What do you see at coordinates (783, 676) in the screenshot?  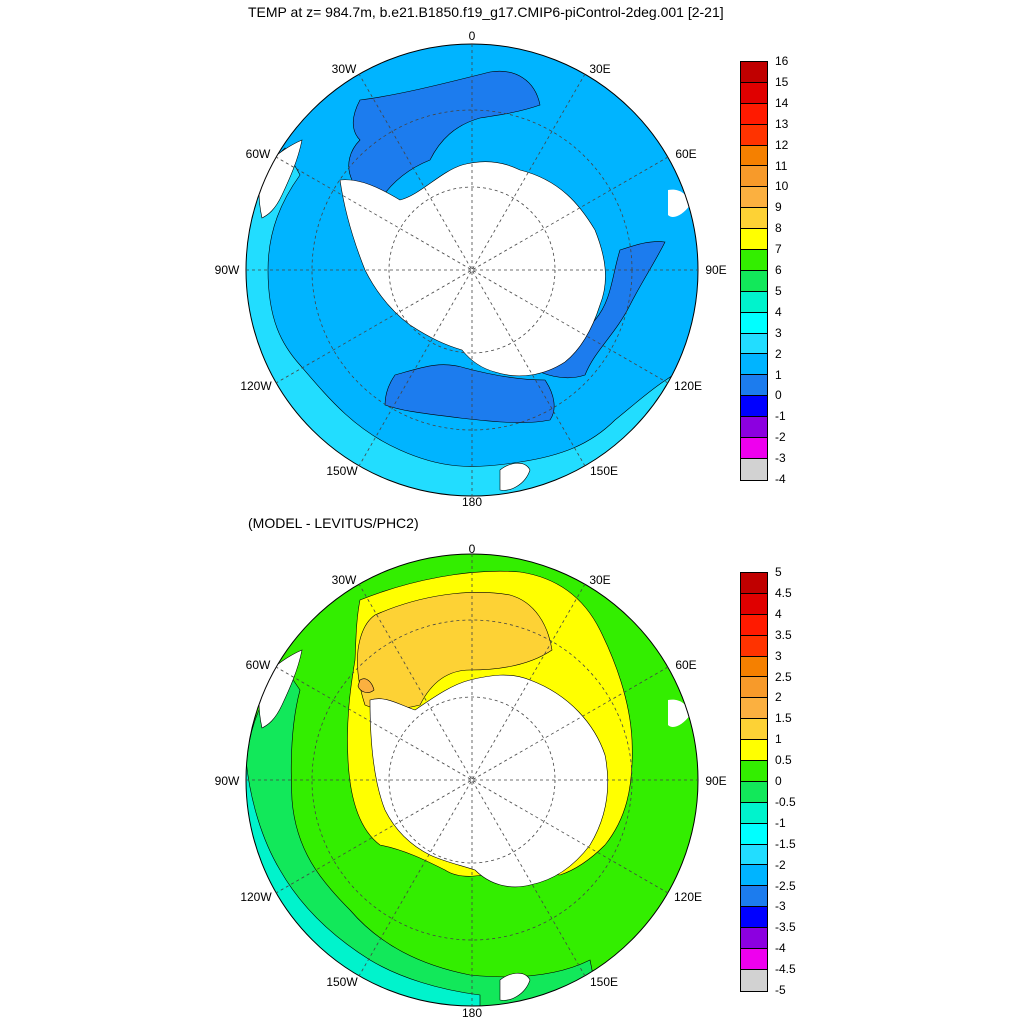 I see `bottom-colorbar-label: 2.5` at bounding box center [783, 676].